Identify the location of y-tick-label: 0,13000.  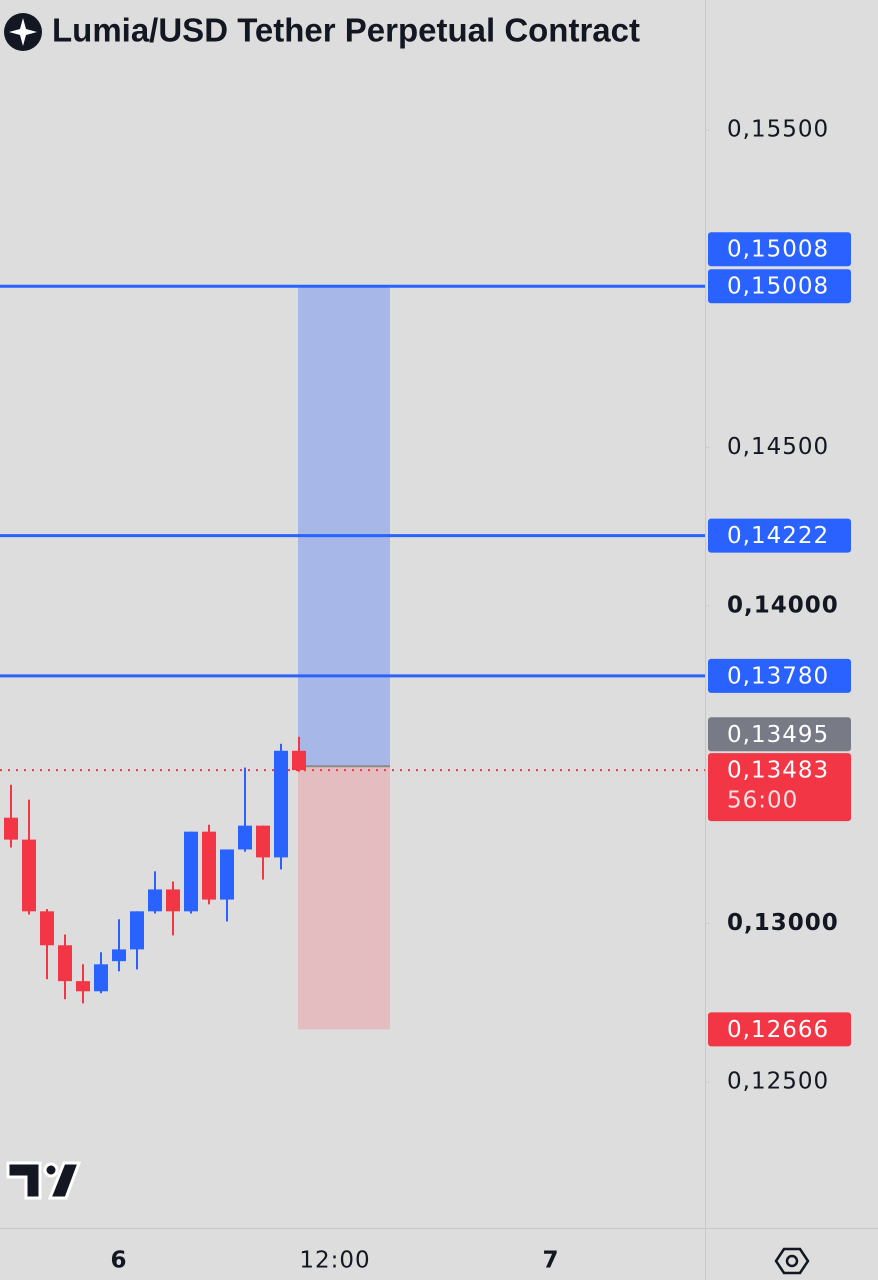
(783, 923).